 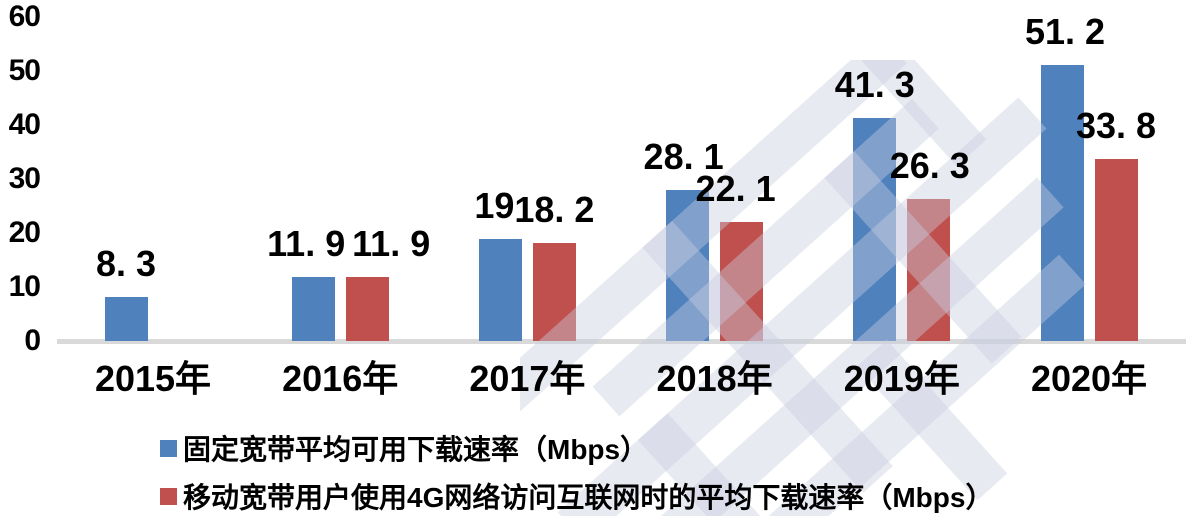 What do you see at coordinates (24, 178) in the screenshot?
I see `y-tick-label: 30` at bounding box center [24, 178].